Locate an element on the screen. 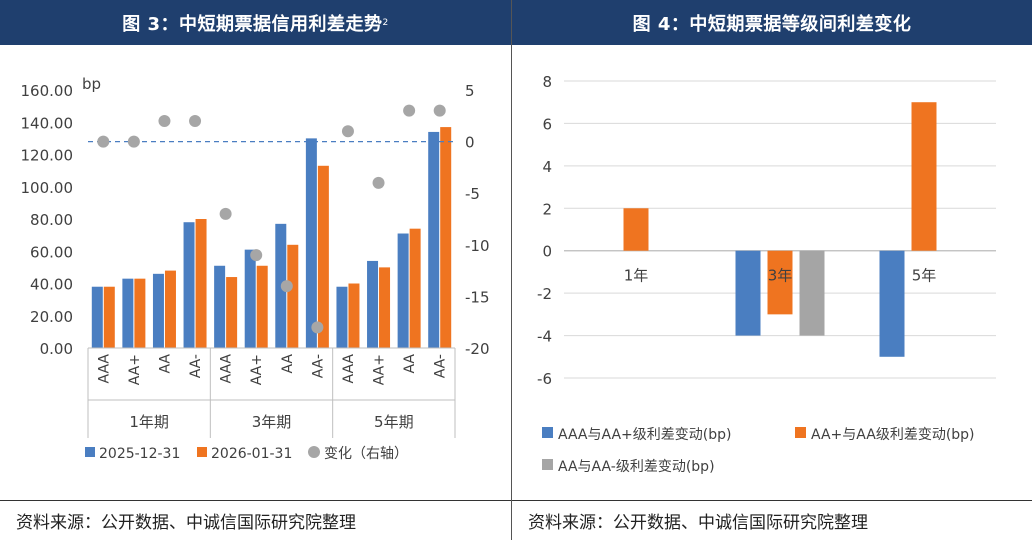 The height and width of the screenshot is (540, 1032). left-source-note: 资料来源：公开数据、中诚信国际研究院整理 is located at coordinates (255, 520).